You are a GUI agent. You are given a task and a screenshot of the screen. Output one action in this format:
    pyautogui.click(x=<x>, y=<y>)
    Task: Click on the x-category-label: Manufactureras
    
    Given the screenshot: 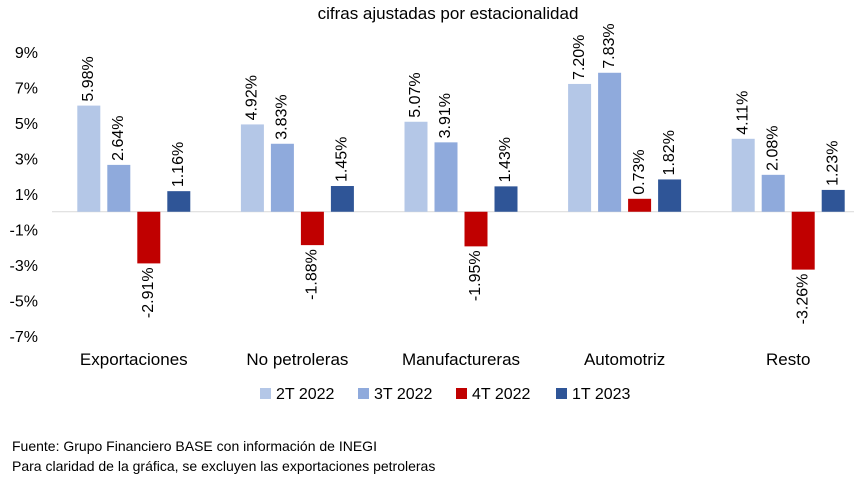 What is the action you would take?
    pyautogui.click(x=461, y=359)
    